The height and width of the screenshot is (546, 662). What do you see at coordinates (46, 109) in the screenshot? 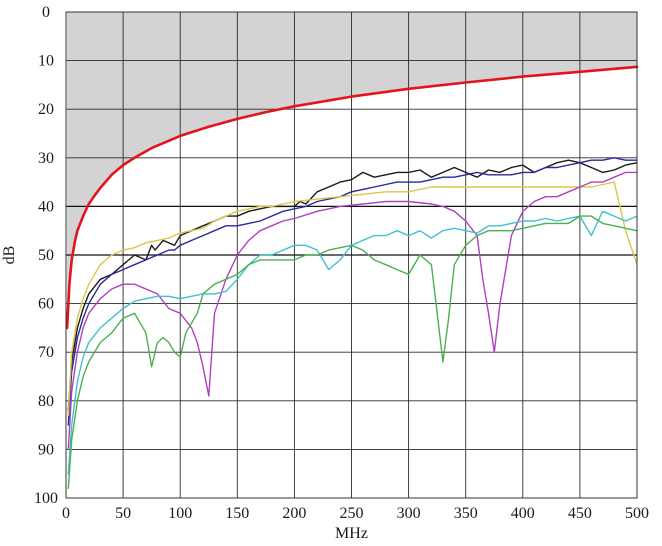
I see `y-tick-label: 20` at bounding box center [46, 109].